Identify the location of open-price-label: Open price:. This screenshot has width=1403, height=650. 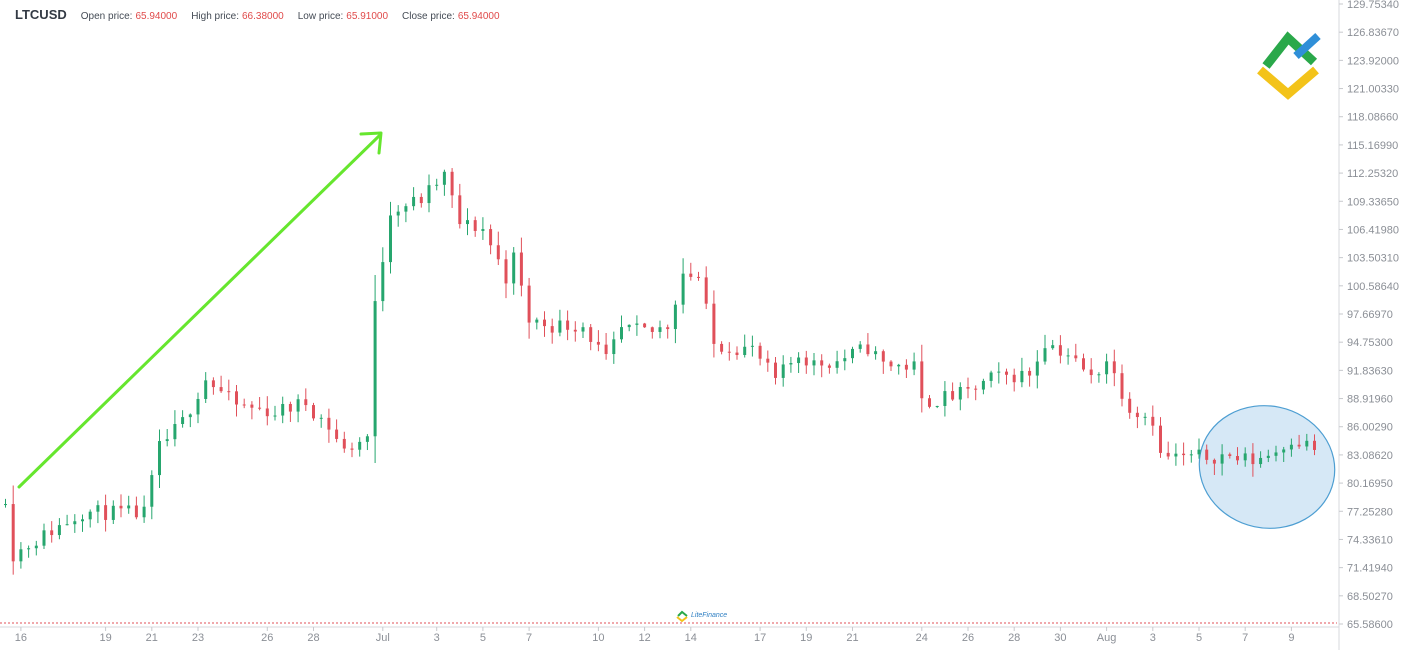
(106, 16).